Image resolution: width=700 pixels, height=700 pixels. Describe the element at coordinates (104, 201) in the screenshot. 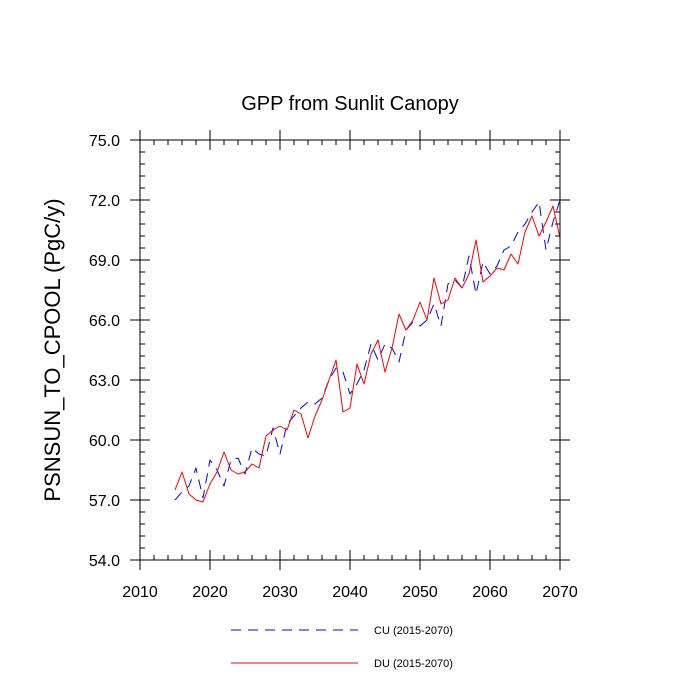

I see `y-tick-label: 72.0` at that location.